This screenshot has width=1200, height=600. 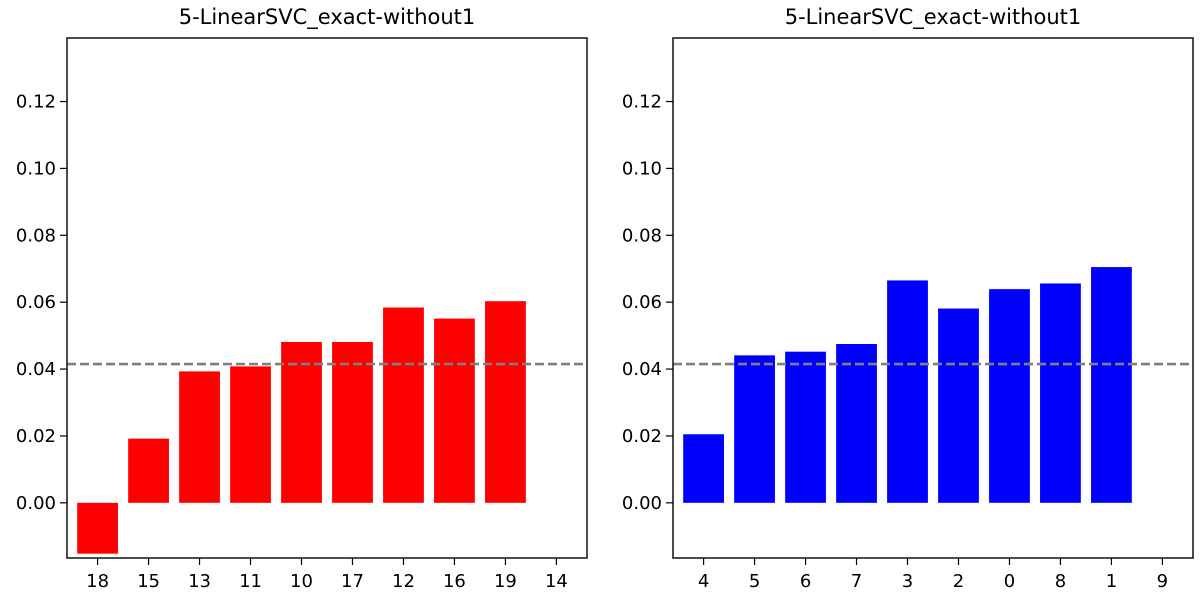 What do you see at coordinates (907, 581) in the screenshot?
I see `x-tick-label: 3` at bounding box center [907, 581].